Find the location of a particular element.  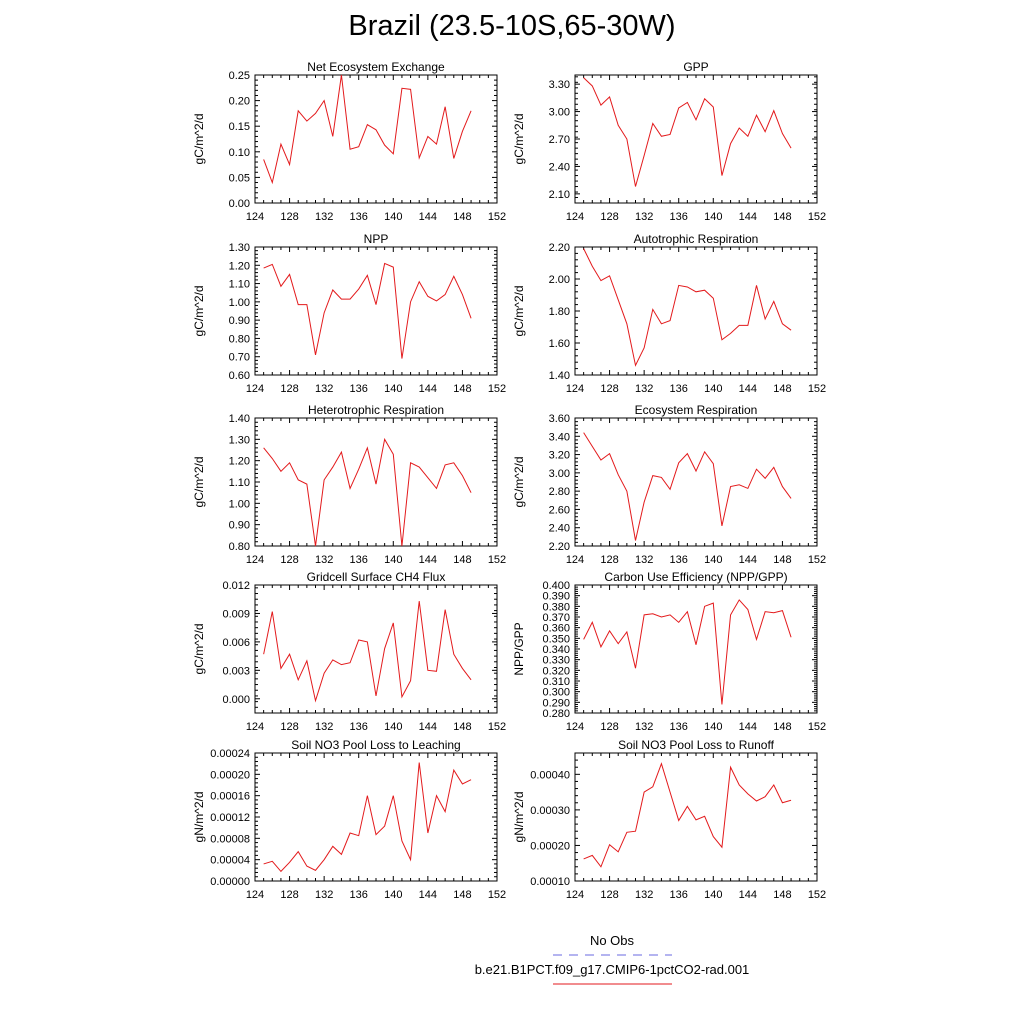

chart-carbon-use-efficiency-npp-gpp-ytick-label: 0.380 is located at coordinates (556, 607).